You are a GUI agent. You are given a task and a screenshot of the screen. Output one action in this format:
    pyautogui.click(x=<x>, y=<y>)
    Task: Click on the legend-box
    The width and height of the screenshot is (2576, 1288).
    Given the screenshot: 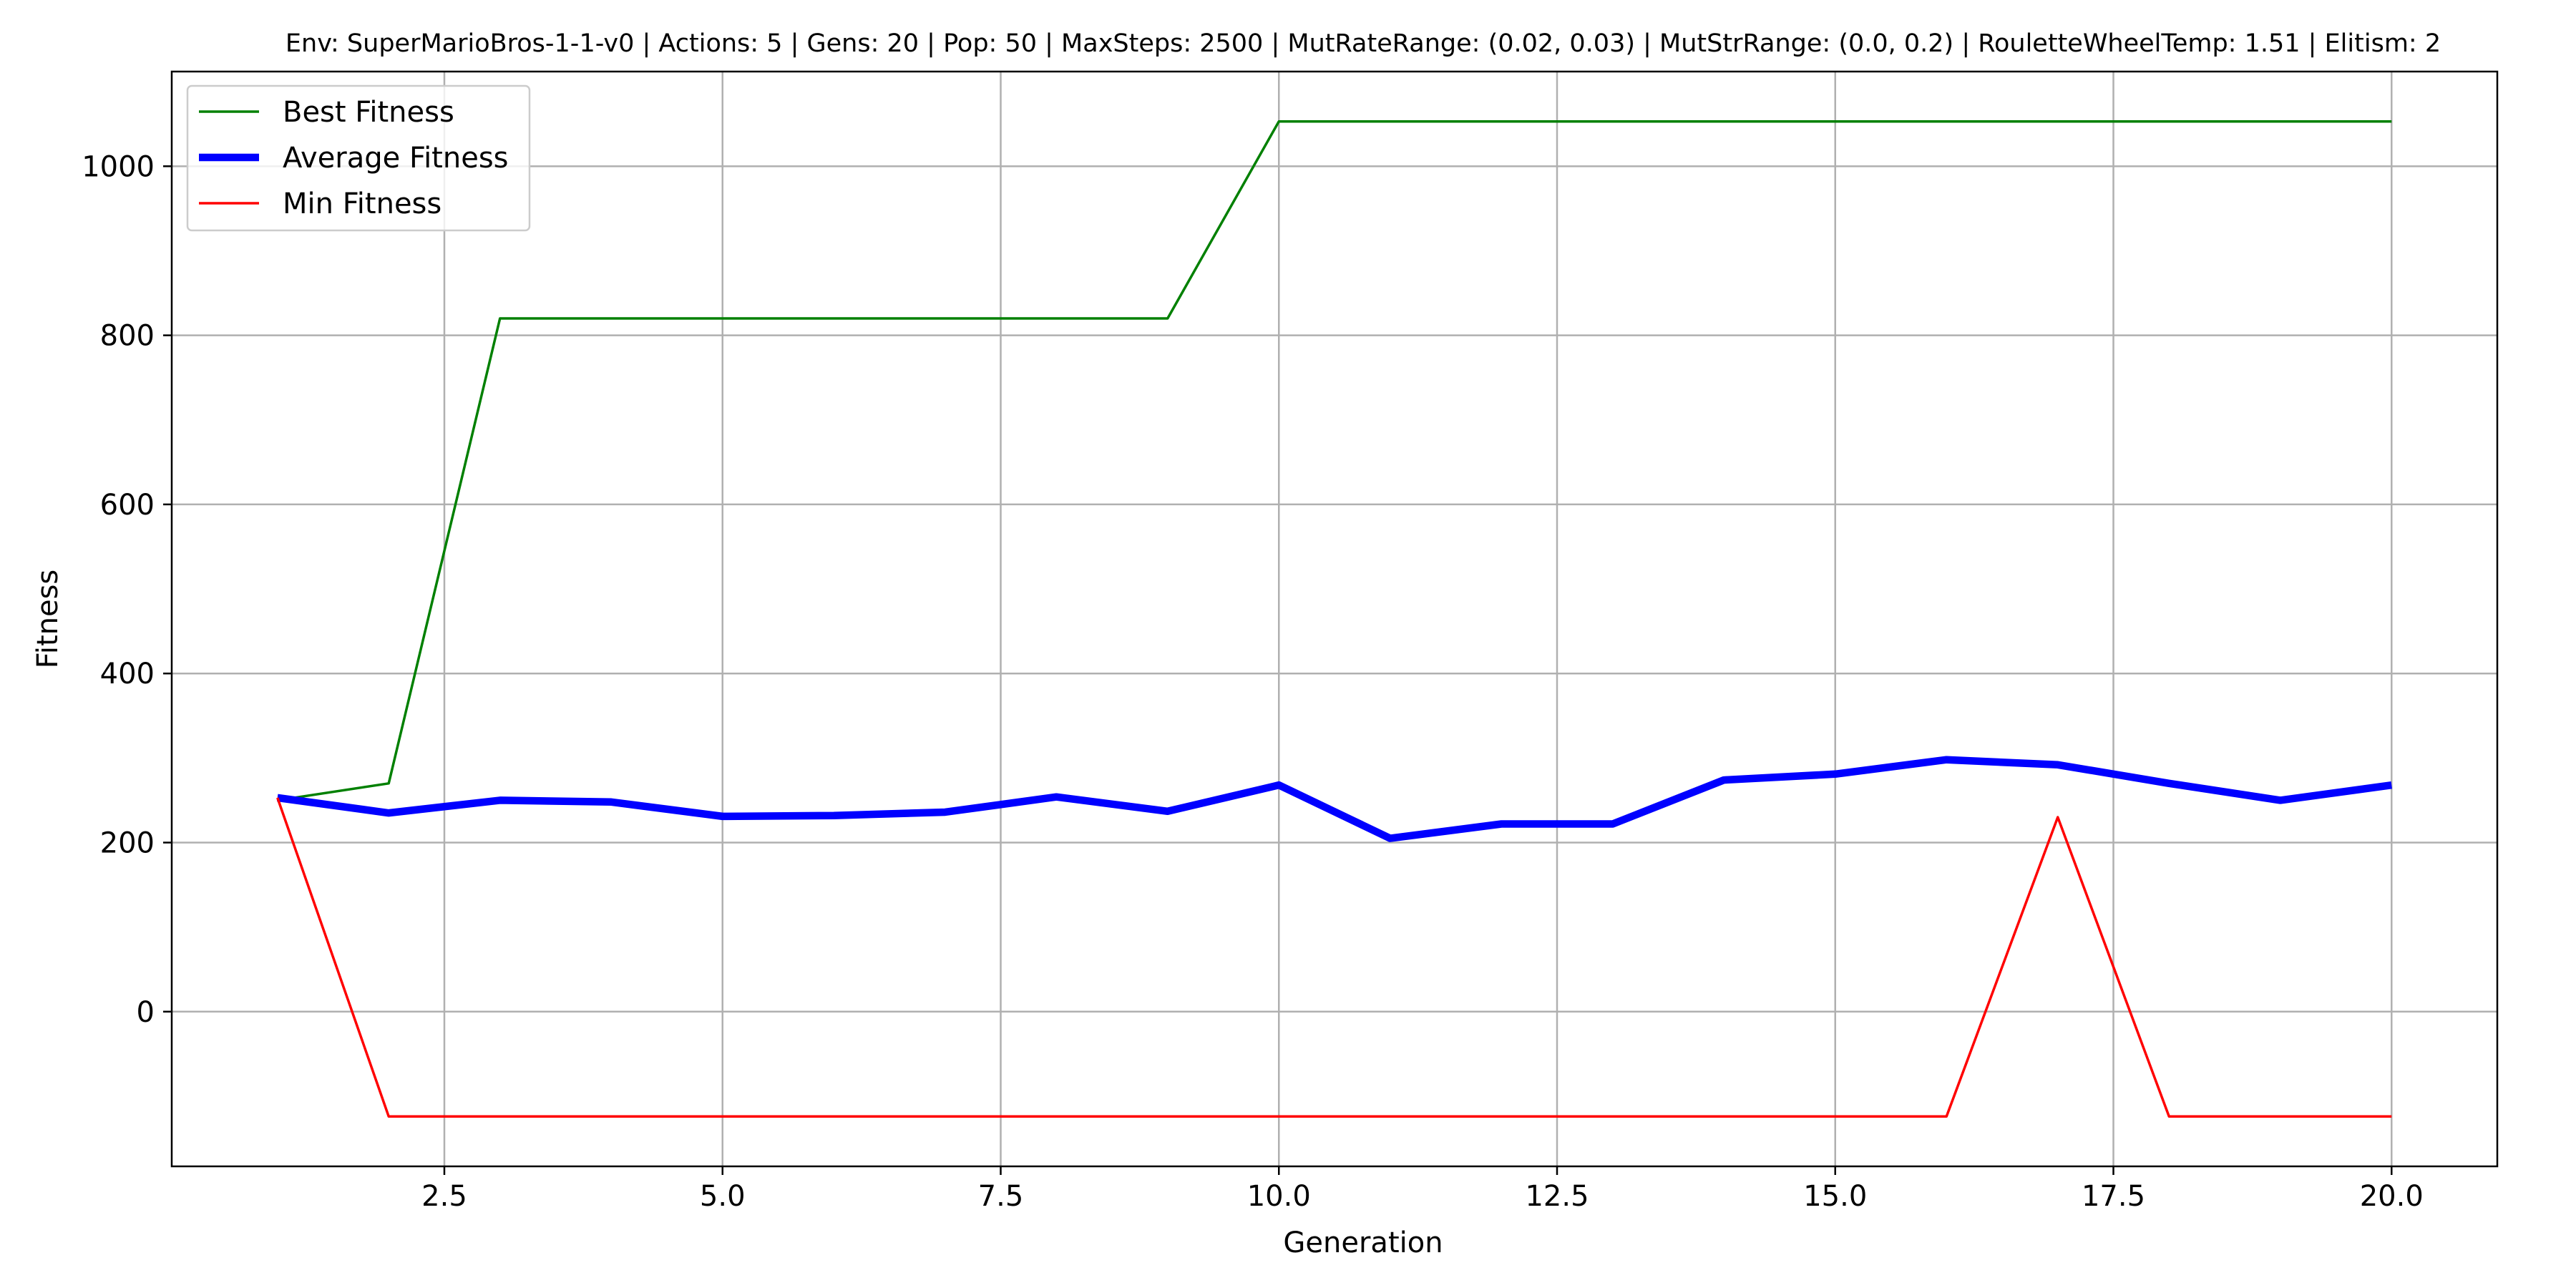 What is the action you would take?
    pyautogui.click(x=358, y=158)
    